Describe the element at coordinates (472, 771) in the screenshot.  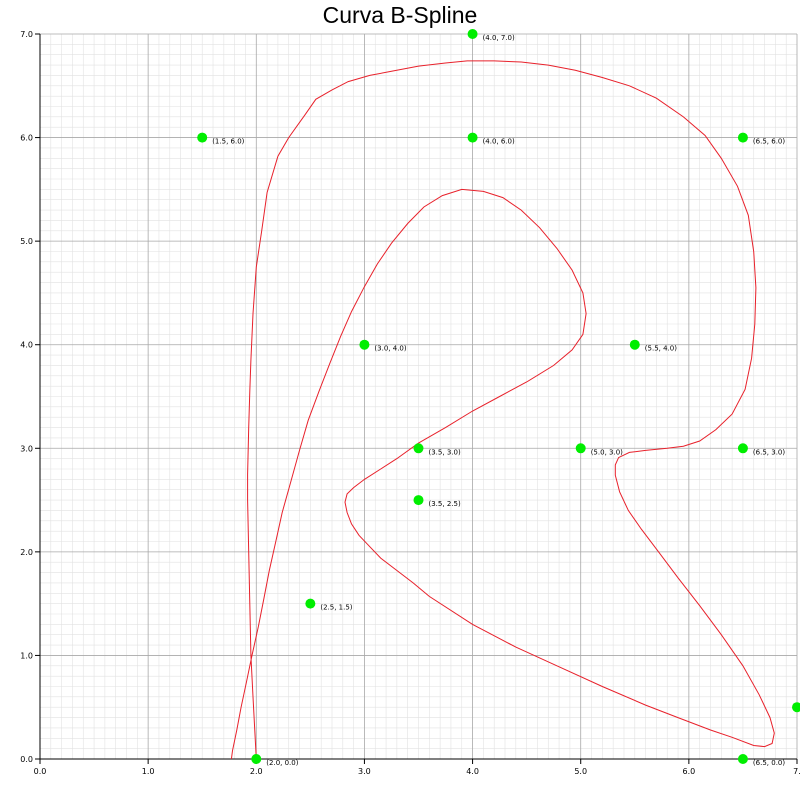
I see `x-tick-label: 4.0` at that location.